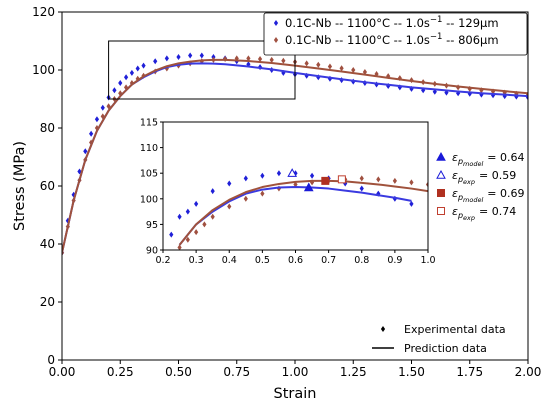  Describe the element at coordinates (196, 260) in the screenshot. I see `inset-x-tick-label: 0.3` at that location.